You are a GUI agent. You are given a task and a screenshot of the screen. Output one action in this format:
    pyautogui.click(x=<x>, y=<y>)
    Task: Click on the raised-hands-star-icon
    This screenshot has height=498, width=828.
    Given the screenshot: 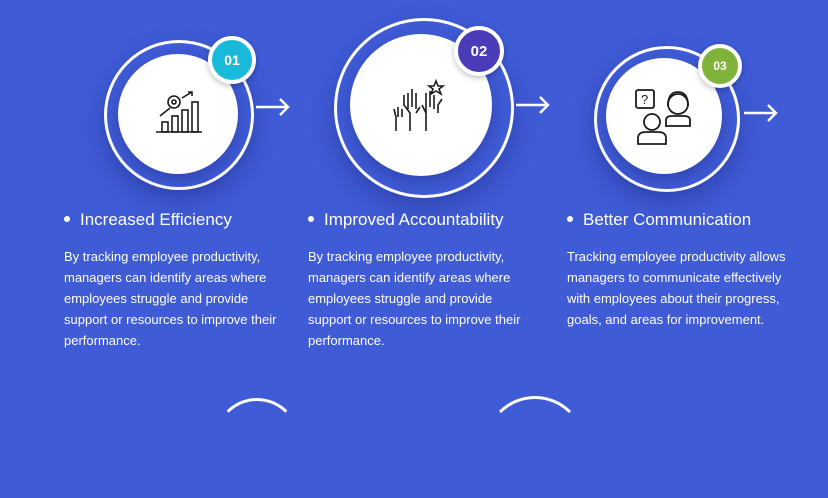 What is the action you would take?
    pyautogui.click(x=419, y=104)
    